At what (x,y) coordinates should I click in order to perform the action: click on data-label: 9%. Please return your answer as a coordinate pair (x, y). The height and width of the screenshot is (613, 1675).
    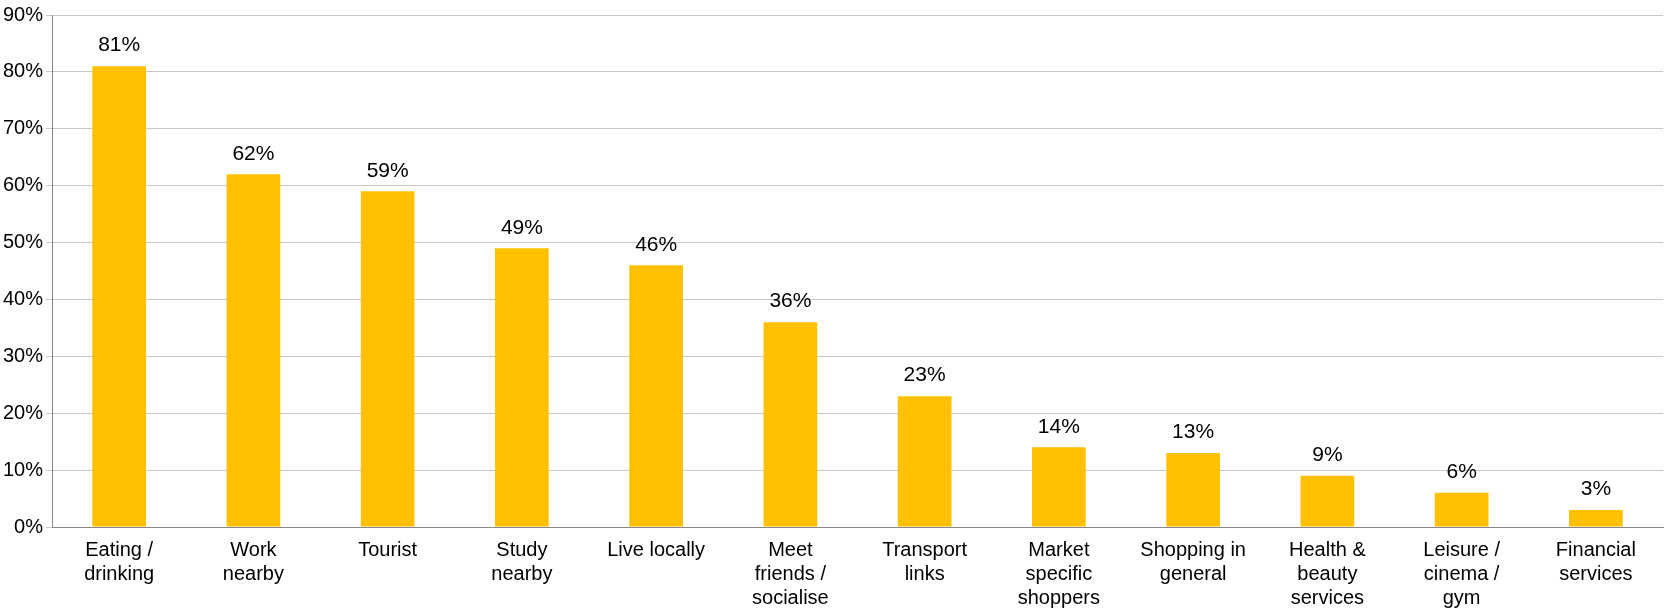
    Looking at the image, I should click on (1327, 454).